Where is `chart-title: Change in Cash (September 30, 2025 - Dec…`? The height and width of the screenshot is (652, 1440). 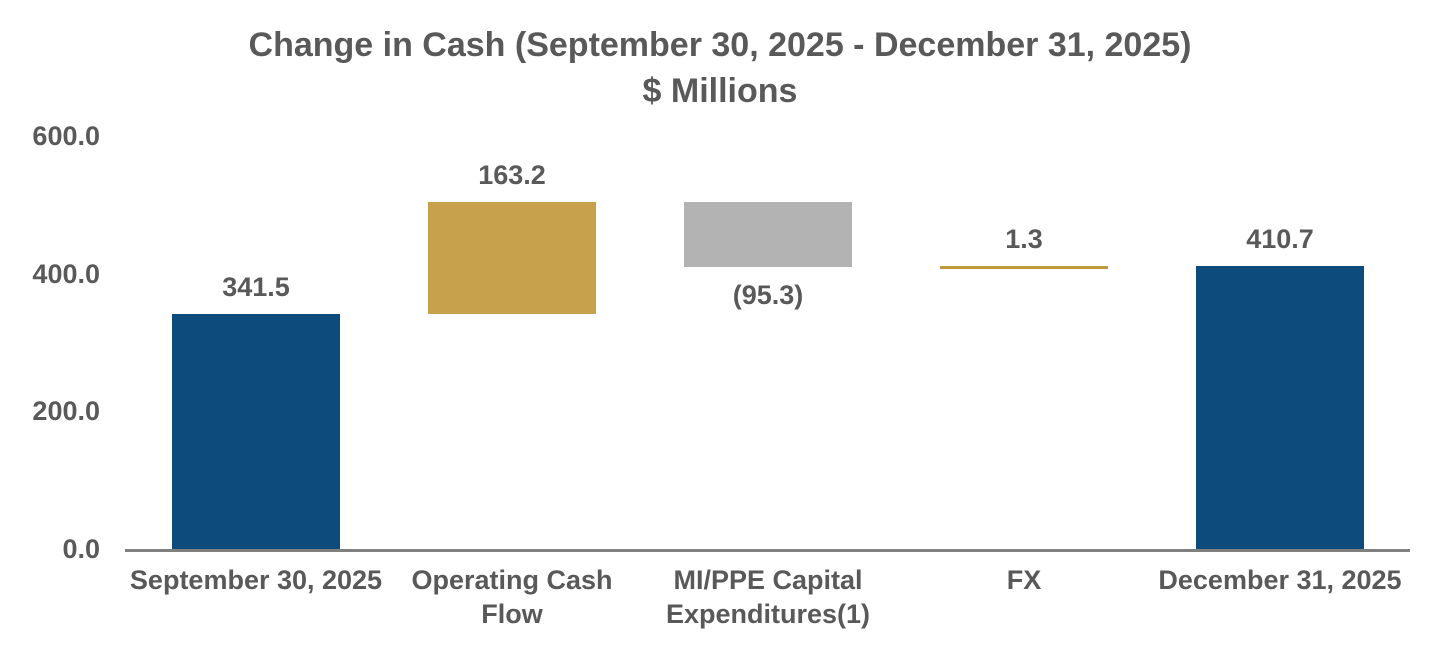
chart-title: Change in Cash (September 30, 2025 - Dec… is located at coordinates (720, 45).